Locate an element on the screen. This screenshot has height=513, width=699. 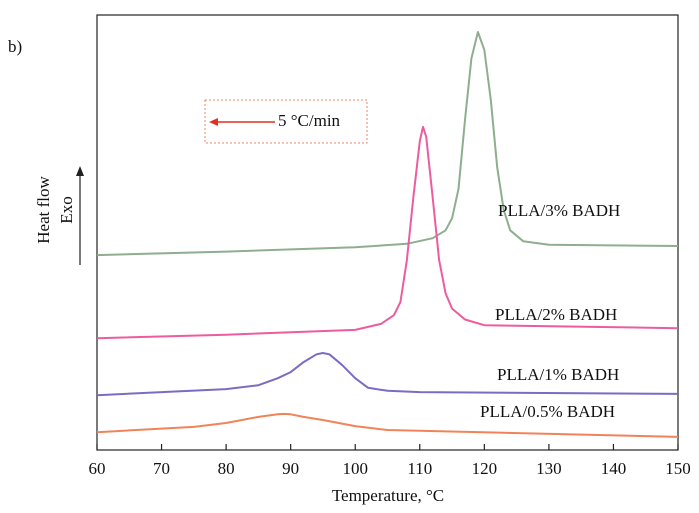
x-tick-label: 80 is located at coordinates (226, 468).